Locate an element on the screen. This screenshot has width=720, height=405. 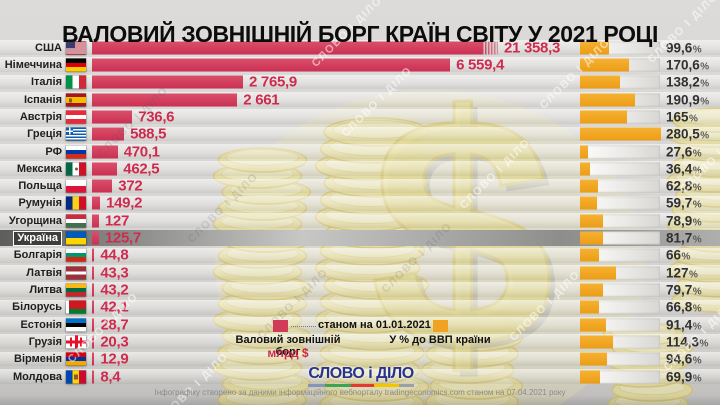
gdp-percent-value: 170,6 is located at coordinates (683, 65).